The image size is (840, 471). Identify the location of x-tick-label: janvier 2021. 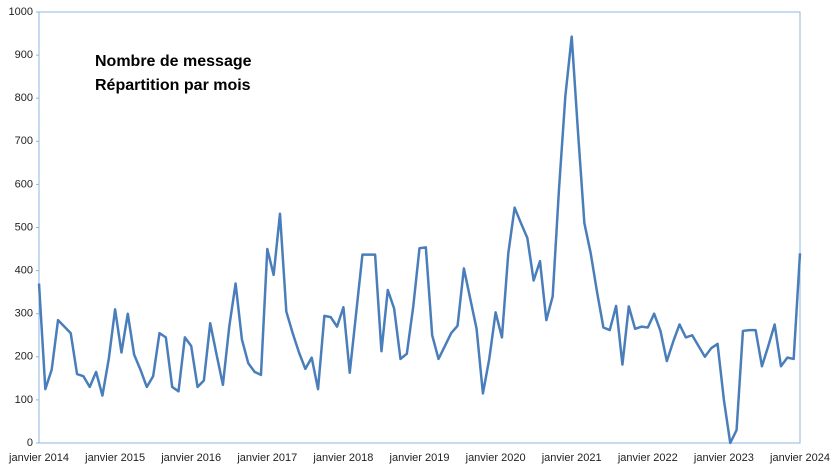
(571, 458).